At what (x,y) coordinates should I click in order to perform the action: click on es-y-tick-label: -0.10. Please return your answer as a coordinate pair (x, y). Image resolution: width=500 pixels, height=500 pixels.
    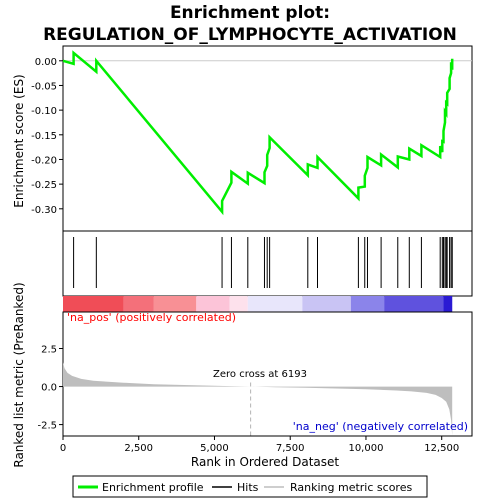
    Looking at the image, I should click on (44, 111).